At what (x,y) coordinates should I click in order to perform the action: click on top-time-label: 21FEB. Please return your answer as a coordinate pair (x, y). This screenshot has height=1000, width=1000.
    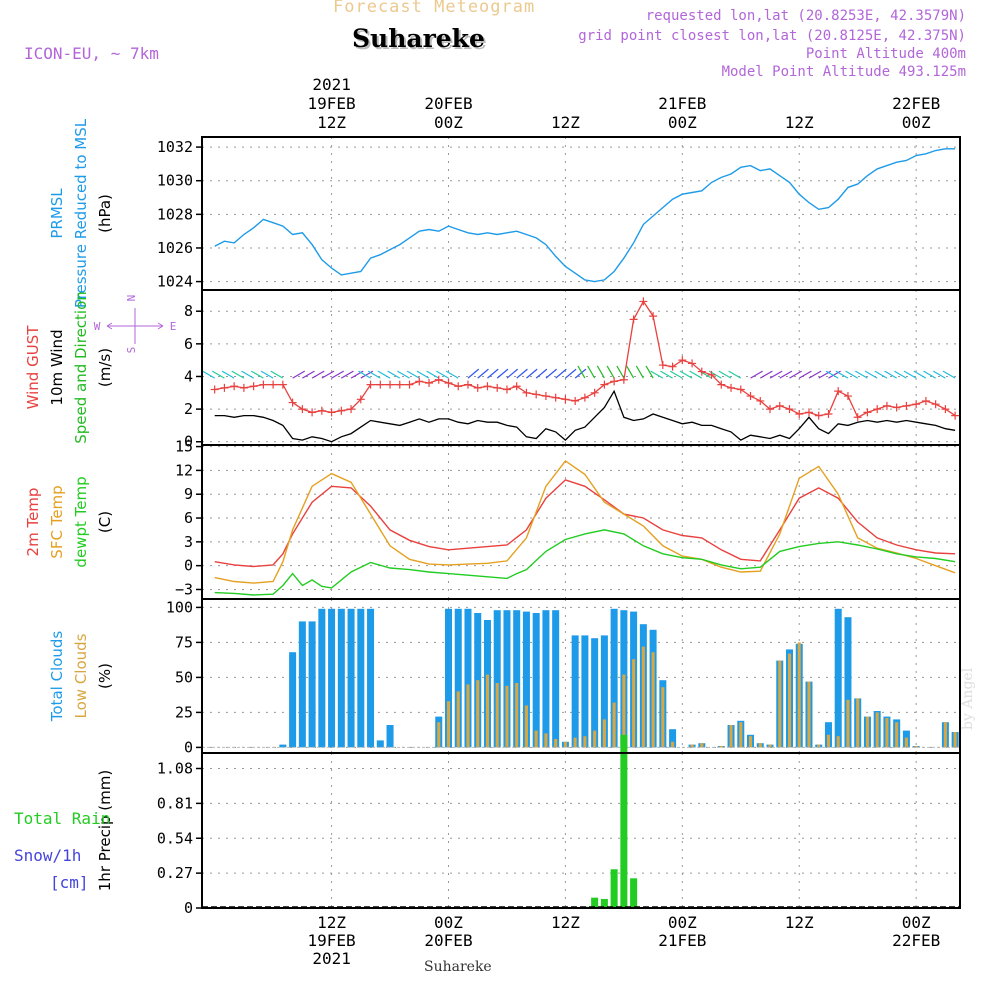
    Looking at the image, I should click on (682, 103).